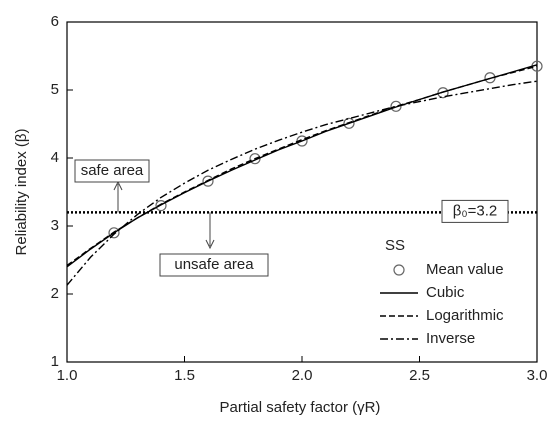 This screenshot has height=426, width=549. What do you see at coordinates (55, 361) in the screenshot?
I see `y-tick-label: 1` at bounding box center [55, 361].